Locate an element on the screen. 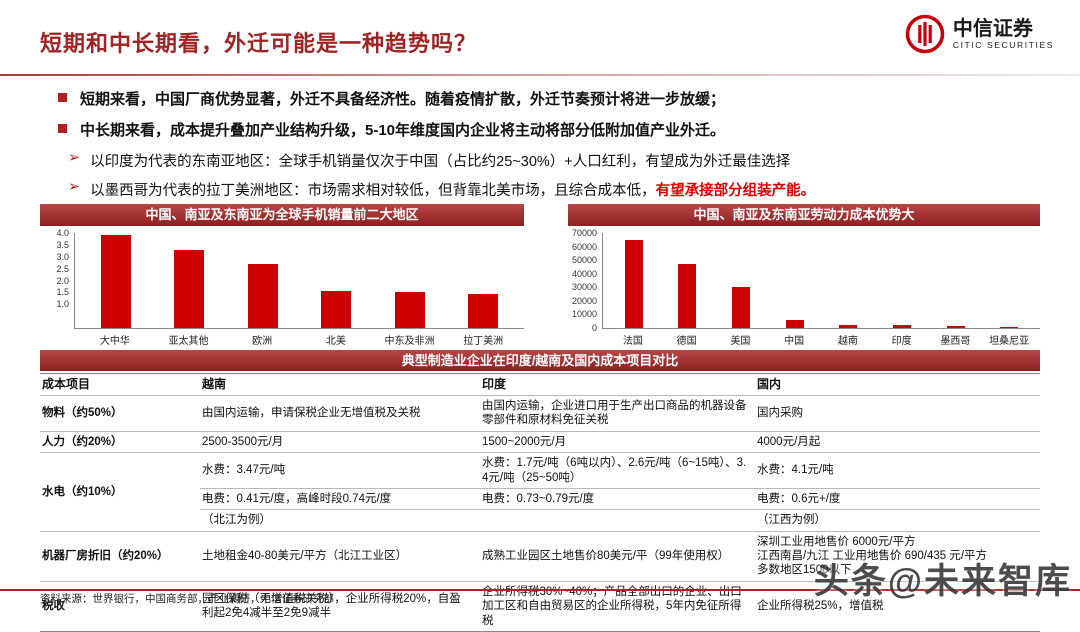 The height and width of the screenshot is (632, 1080). cell-item: 人力（约20%） is located at coordinates (120, 441).